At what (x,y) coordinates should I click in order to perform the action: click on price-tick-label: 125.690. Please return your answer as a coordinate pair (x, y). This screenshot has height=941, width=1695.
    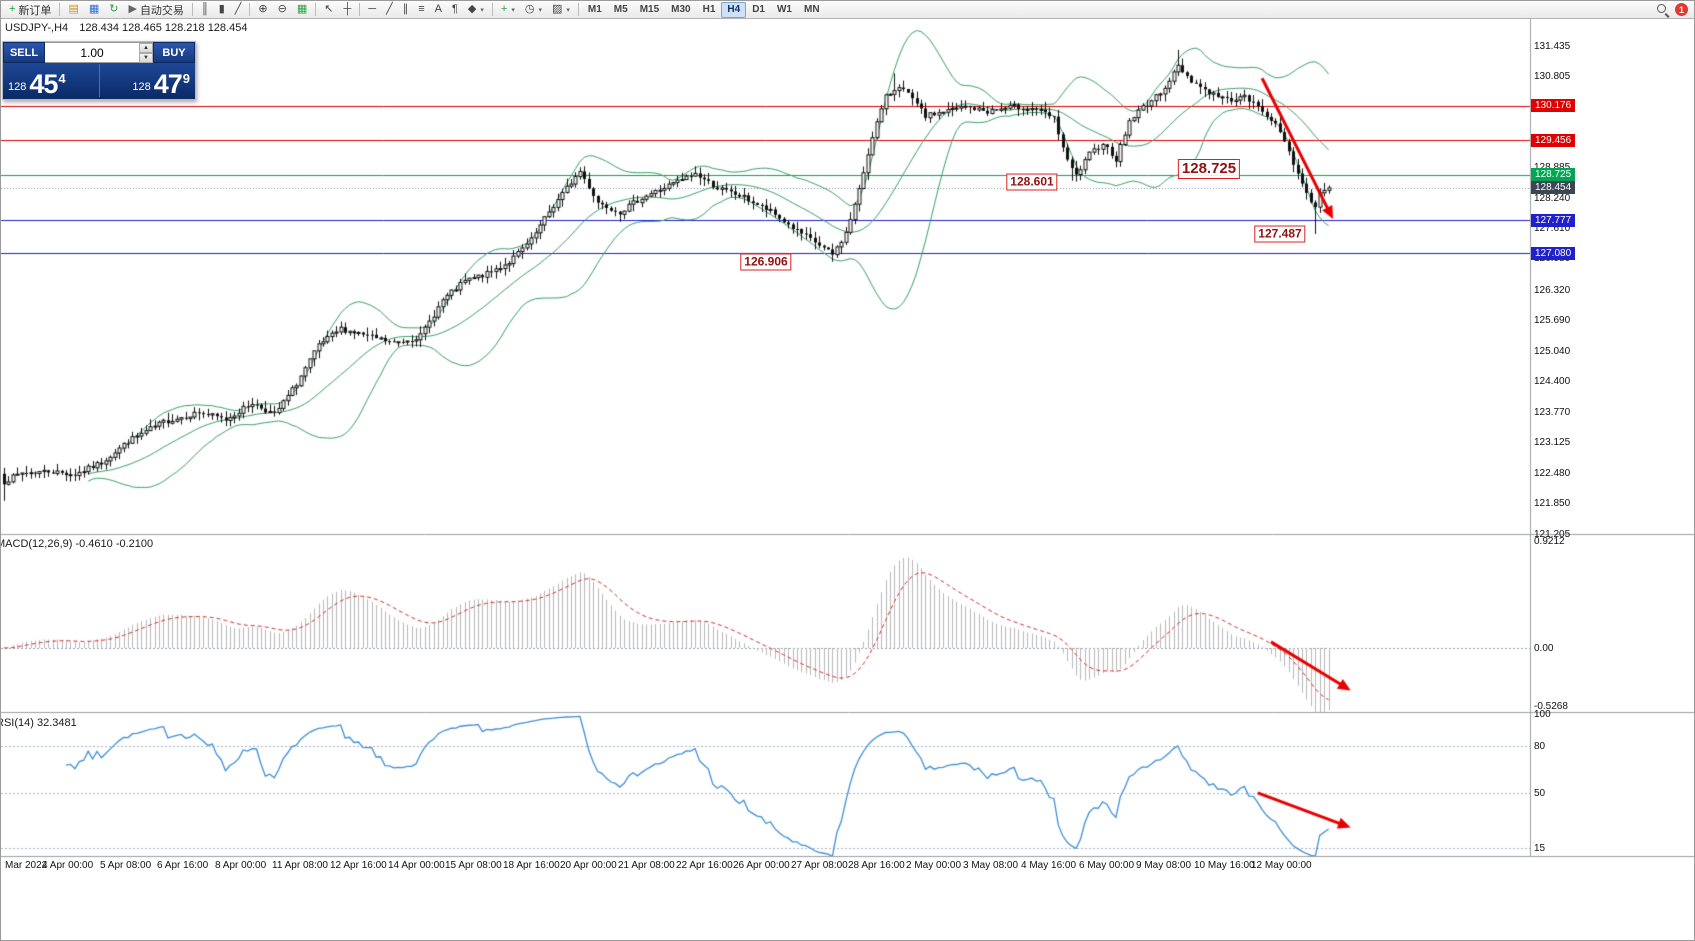
    Looking at the image, I should click on (1552, 320).